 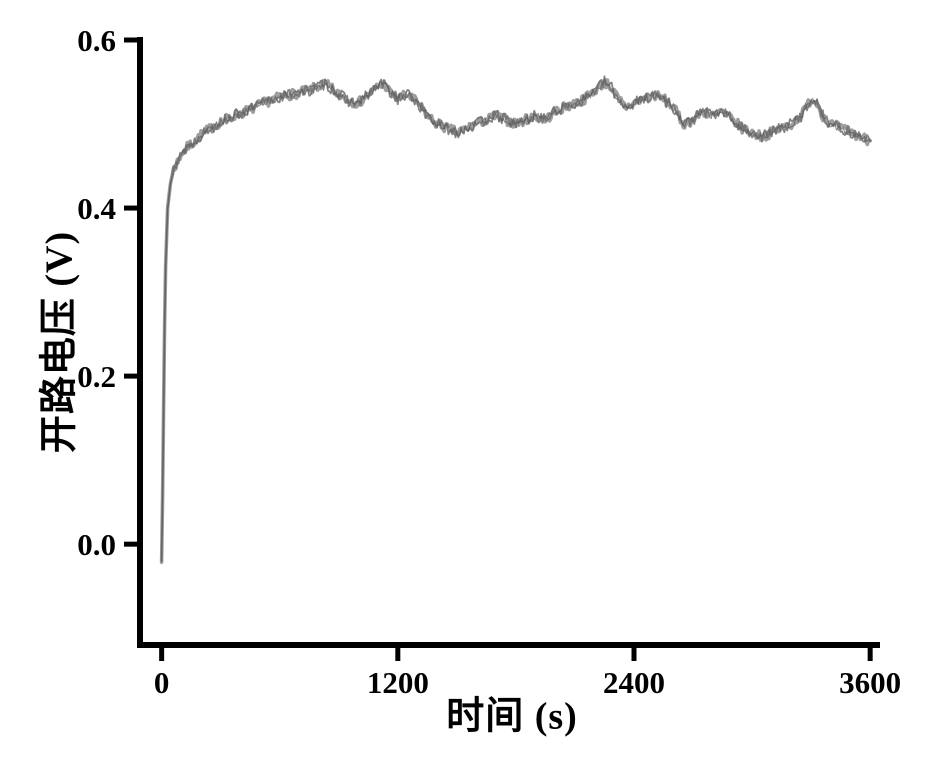 I want to click on y-axis-label: 开路电压 (V), so click(x=59, y=342).